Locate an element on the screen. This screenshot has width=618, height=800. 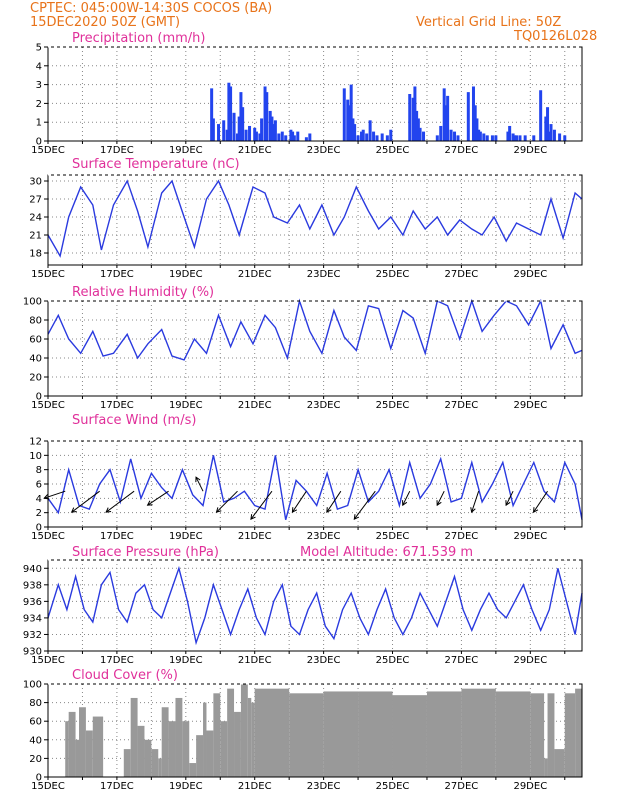
panel-title: Surface Temperature (nC) is located at coordinates (156, 164).